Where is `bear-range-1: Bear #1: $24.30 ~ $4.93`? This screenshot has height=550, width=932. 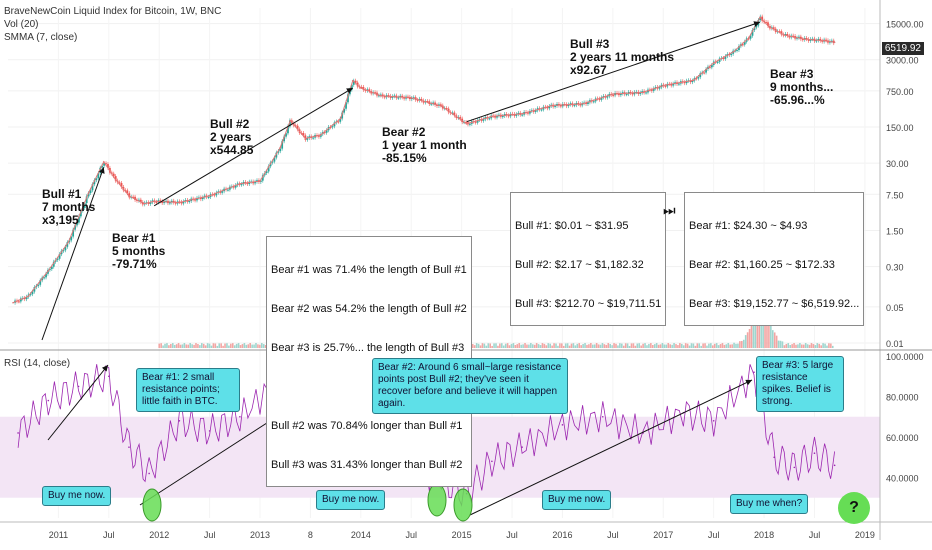 bear-range-1: Bear #1: $24.30 ~ $4.93 is located at coordinates (748, 226).